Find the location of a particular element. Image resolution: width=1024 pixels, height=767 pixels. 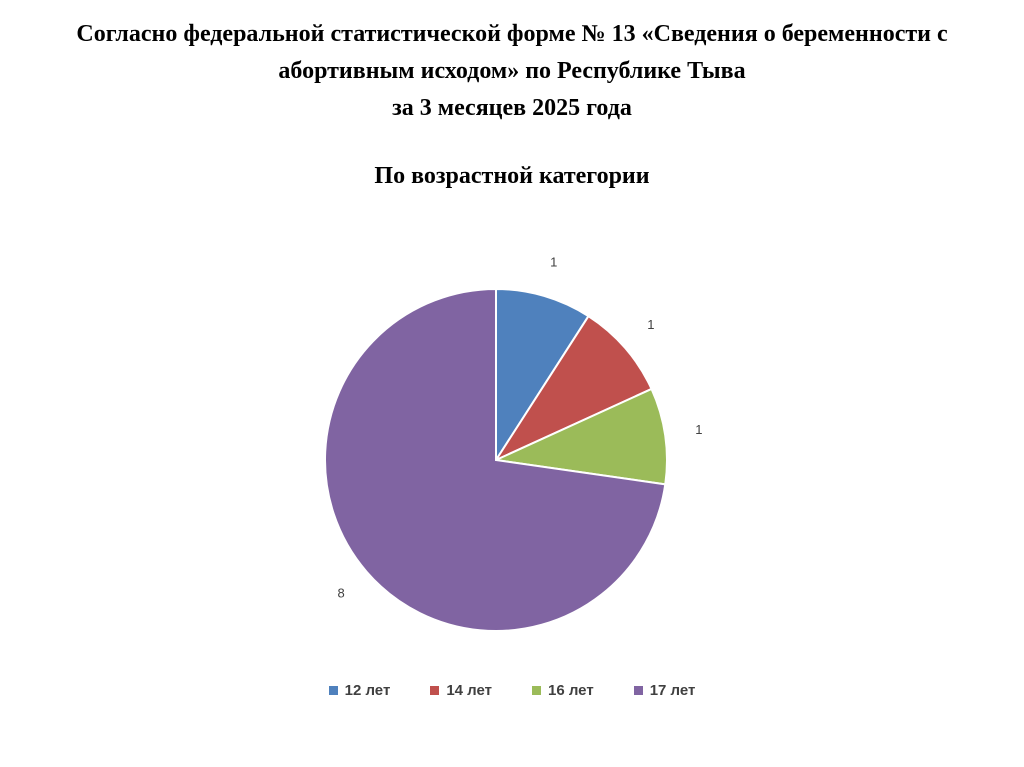

title-line-2: абортивным исходом» по Республике Тыва is located at coordinates (512, 71).